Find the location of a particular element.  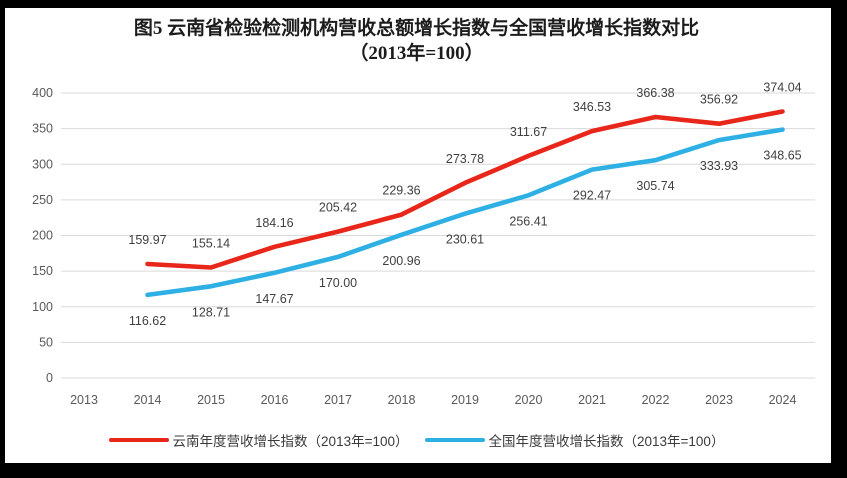

chart-title-main: 图5 云南省检验检测机构营收总额增长指数与全国营收增长指数对比 is located at coordinates (416, 28).